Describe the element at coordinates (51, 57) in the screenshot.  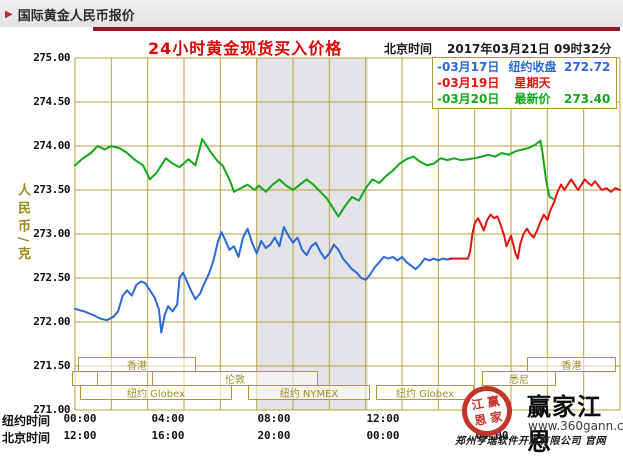
I see `y-tick-label: 275.00` at that location.